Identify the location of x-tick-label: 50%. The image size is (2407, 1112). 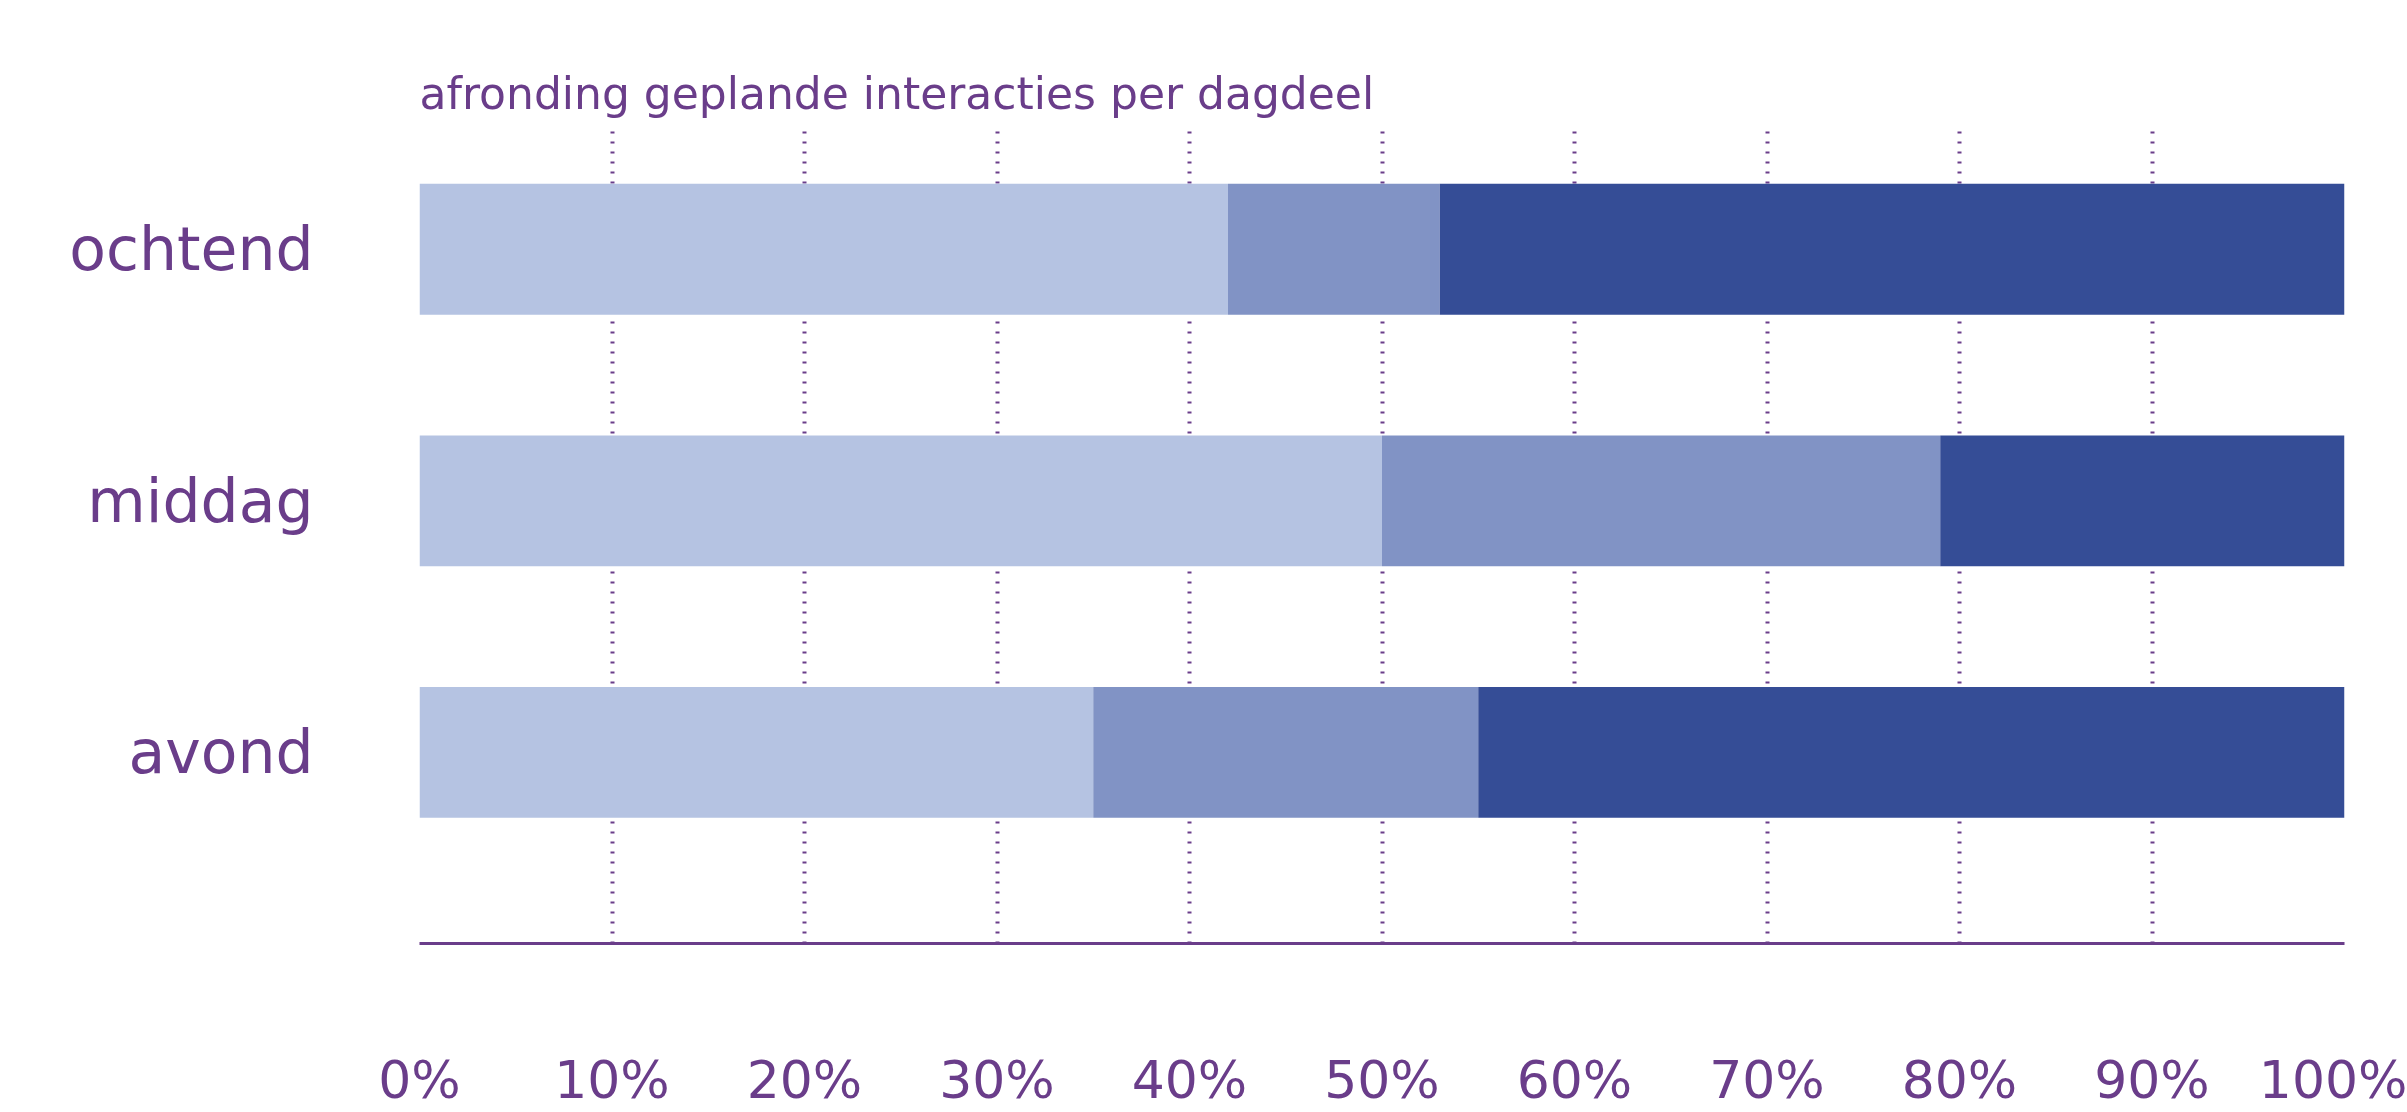
(1382, 1079).